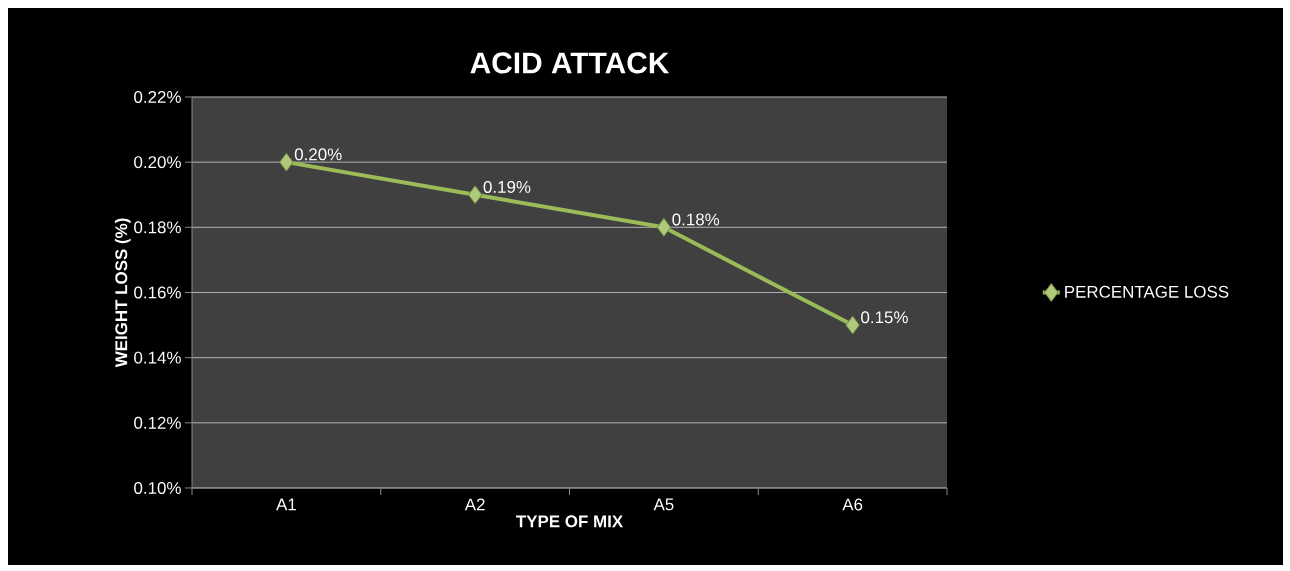 This screenshot has width=1290, height=571. I want to click on data-label: 0.20%, so click(318, 154).